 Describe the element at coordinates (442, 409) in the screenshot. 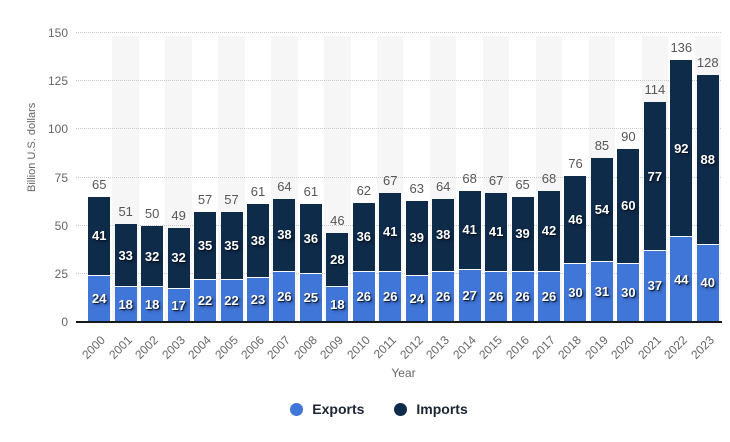

I see `legend-label-imports: Imports` at that location.